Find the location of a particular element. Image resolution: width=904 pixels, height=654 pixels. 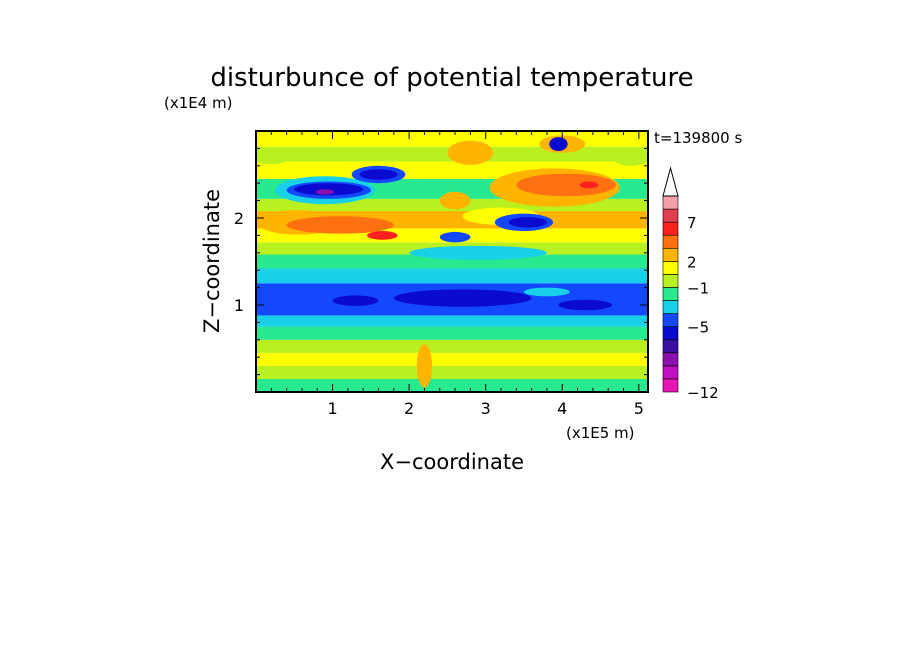

y-scale-label: (x1E4 m) is located at coordinates (198, 103).